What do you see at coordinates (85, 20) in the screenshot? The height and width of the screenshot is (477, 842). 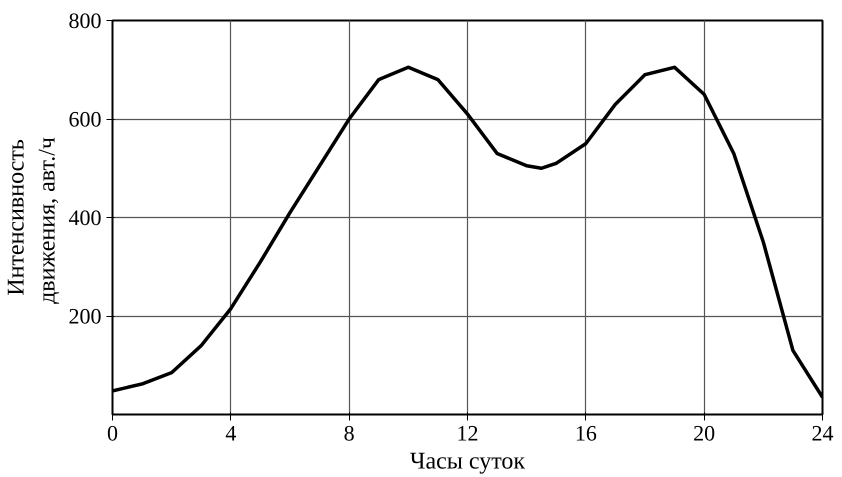 I see `y-tick-label: 800` at bounding box center [85, 20].